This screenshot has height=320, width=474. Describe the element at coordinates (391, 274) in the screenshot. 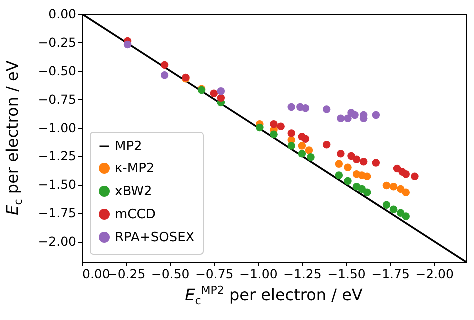

I see `x-tick-label: −1.75` at that location.